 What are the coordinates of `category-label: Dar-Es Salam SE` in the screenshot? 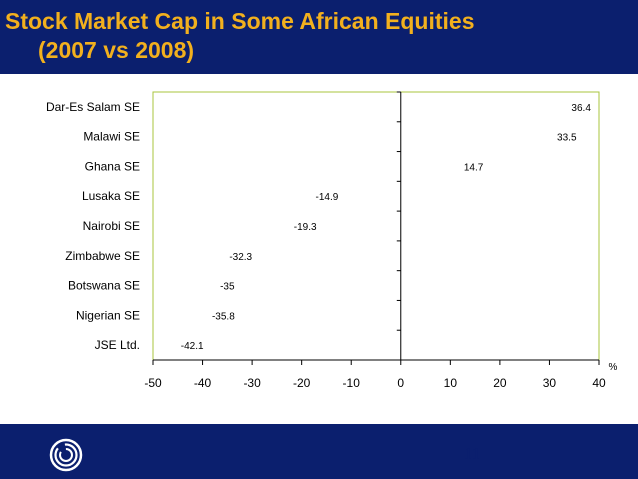 It's located at (93, 107).